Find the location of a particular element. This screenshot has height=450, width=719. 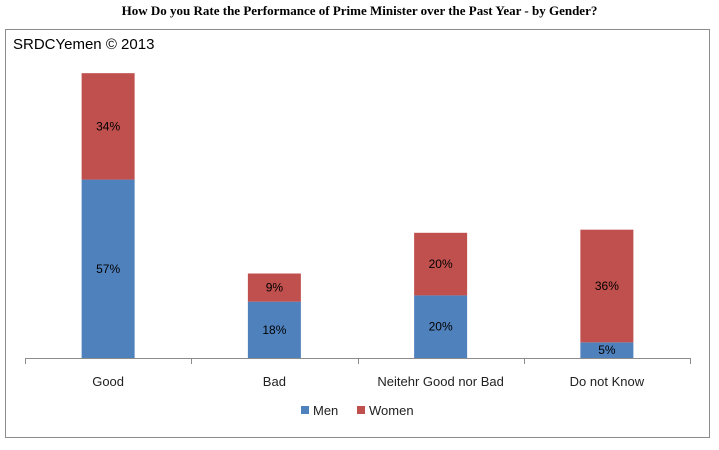

data-label-women-2: 20% is located at coordinates (441, 264).